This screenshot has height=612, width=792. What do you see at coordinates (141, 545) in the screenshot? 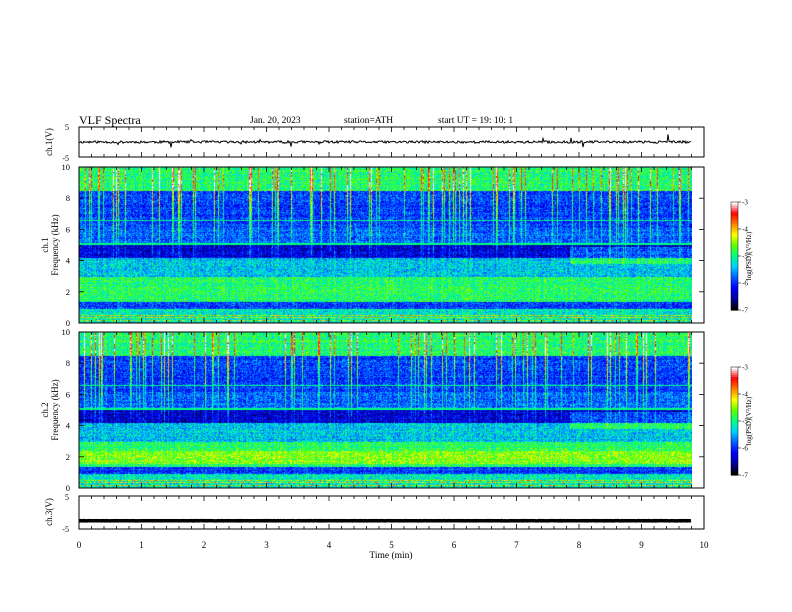
I see `x-tick-label: 1` at bounding box center [141, 545].